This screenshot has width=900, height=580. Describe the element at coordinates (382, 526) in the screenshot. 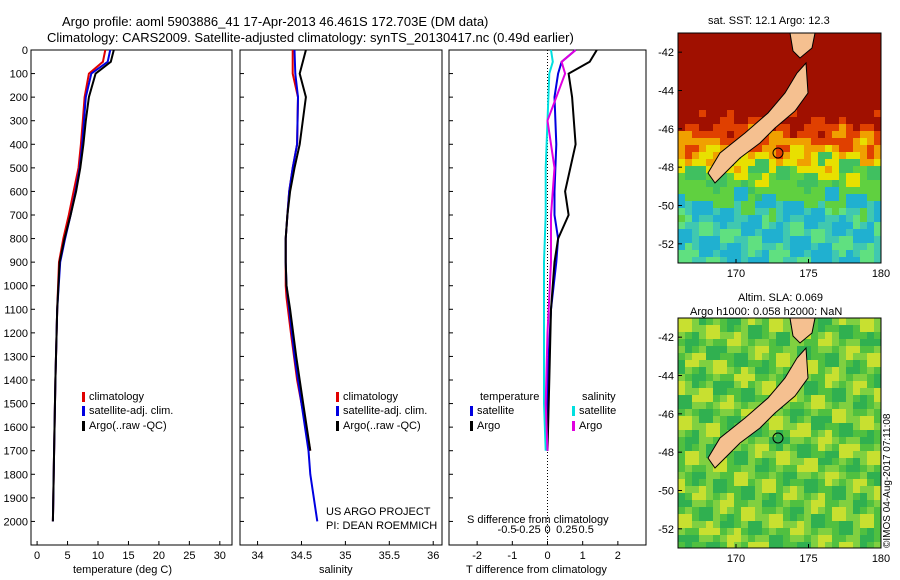

I see `pi-label: PI: DEAN ROEMMICH` at that location.